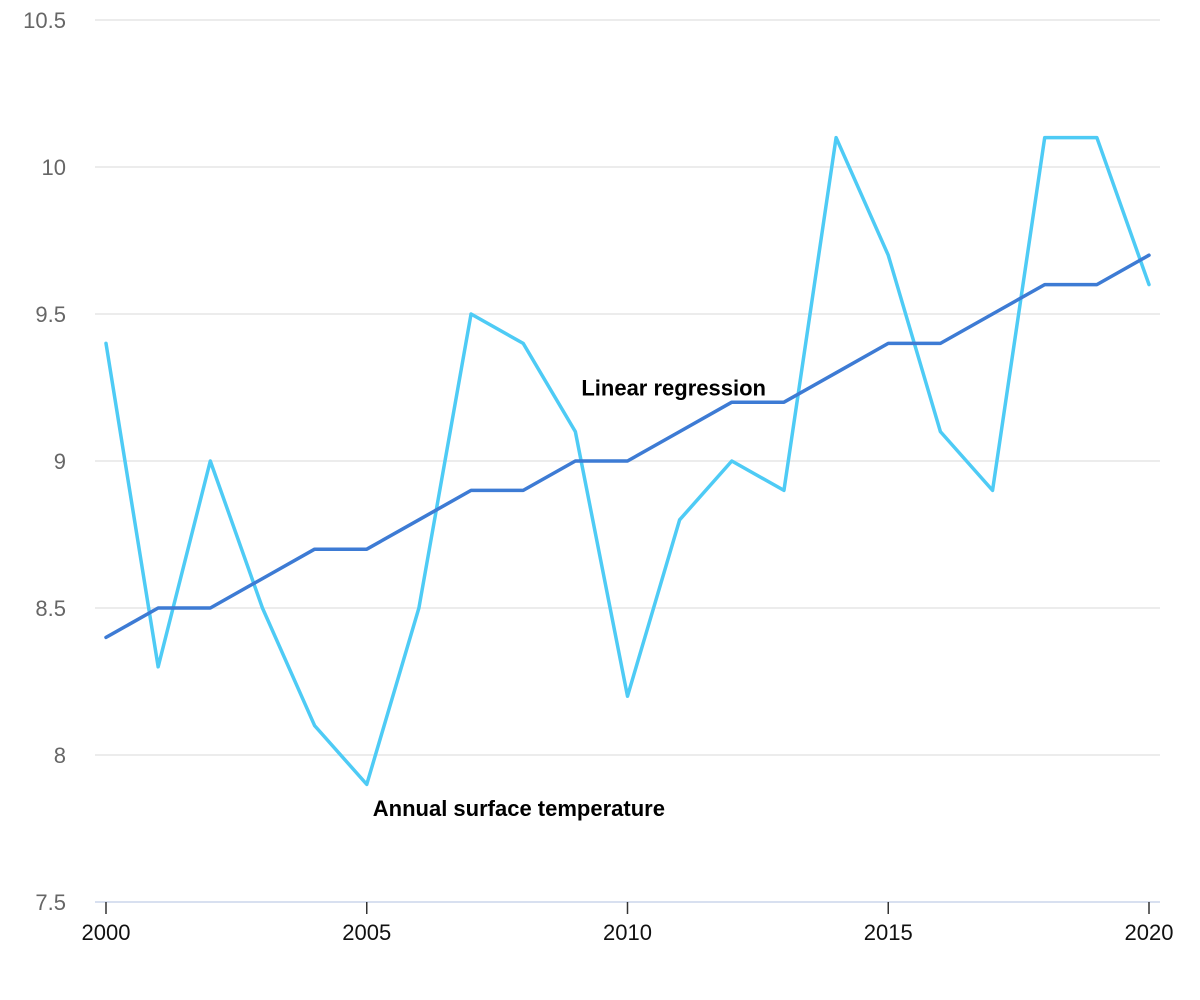  I want to click on x-tick-label: 2010, so click(627, 932).